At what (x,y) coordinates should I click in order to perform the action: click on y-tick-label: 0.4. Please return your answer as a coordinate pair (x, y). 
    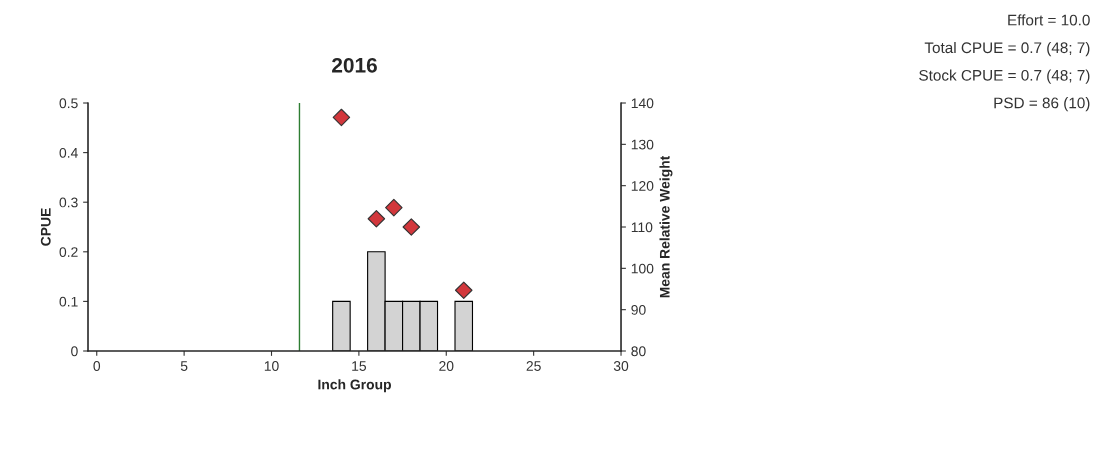
    Looking at the image, I should click on (68, 152).